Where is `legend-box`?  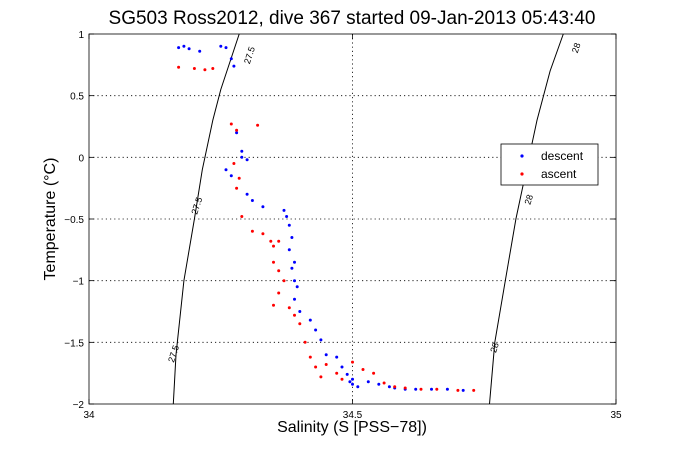 legend-box is located at coordinates (549, 164).